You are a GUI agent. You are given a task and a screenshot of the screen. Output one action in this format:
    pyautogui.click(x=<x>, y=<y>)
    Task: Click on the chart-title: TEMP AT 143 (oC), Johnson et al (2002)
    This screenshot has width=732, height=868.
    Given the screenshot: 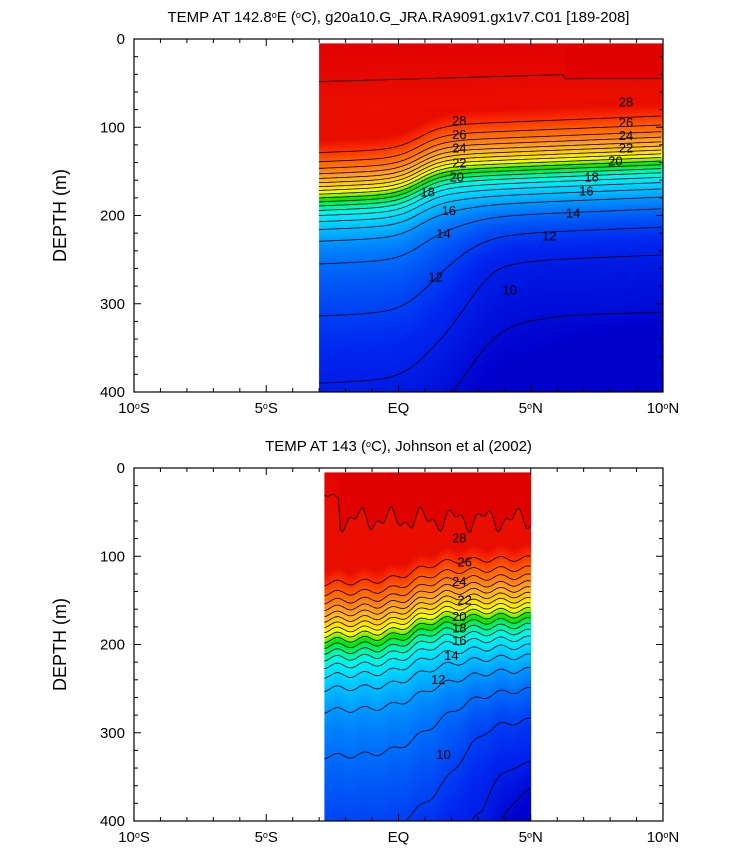 What is the action you would take?
    pyautogui.click(x=398, y=446)
    